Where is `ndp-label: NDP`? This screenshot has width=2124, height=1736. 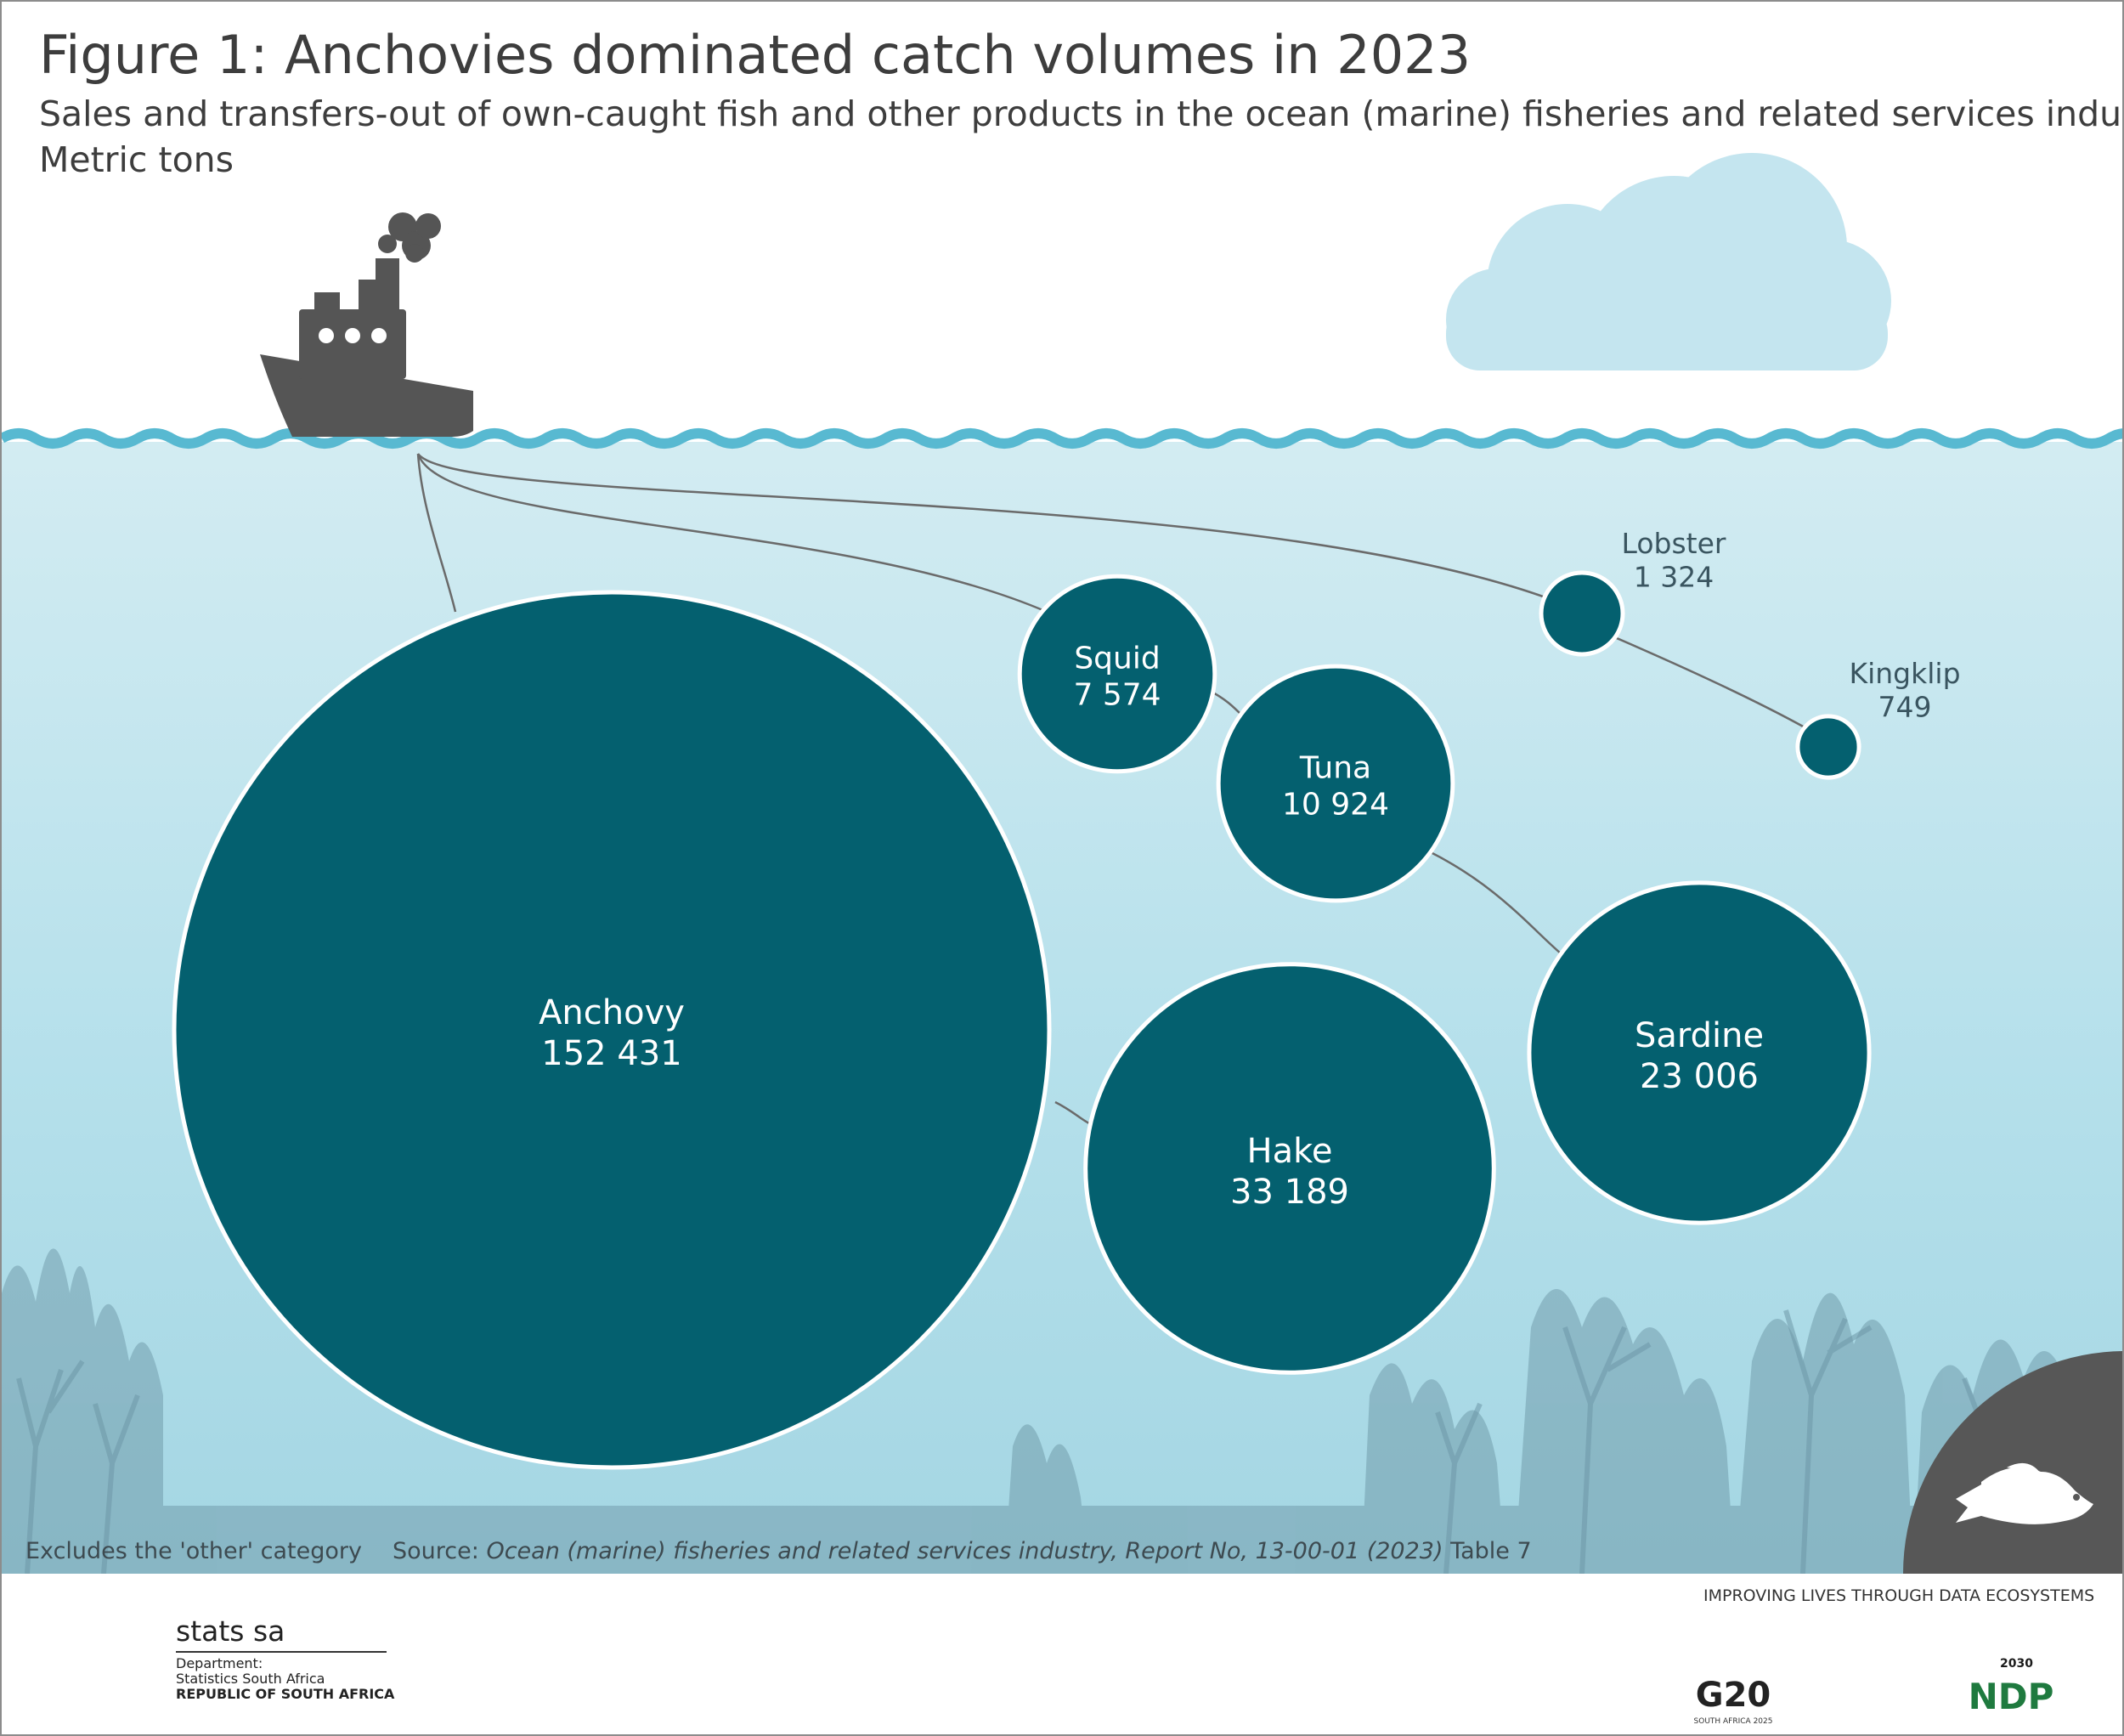 ndp-label: NDP is located at coordinates (2011, 1697).